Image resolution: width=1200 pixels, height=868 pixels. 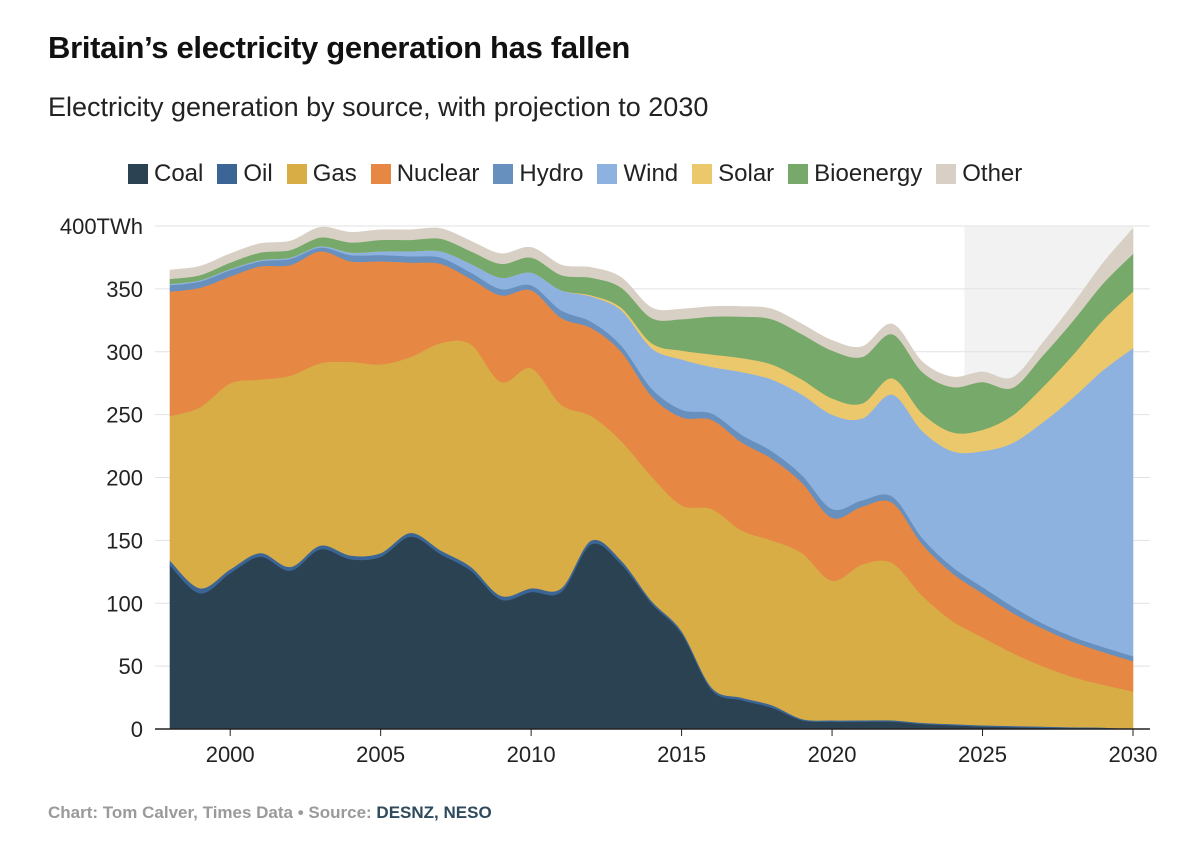 What do you see at coordinates (531, 754) in the screenshot?
I see `x-tick-label-2010: 2010` at bounding box center [531, 754].